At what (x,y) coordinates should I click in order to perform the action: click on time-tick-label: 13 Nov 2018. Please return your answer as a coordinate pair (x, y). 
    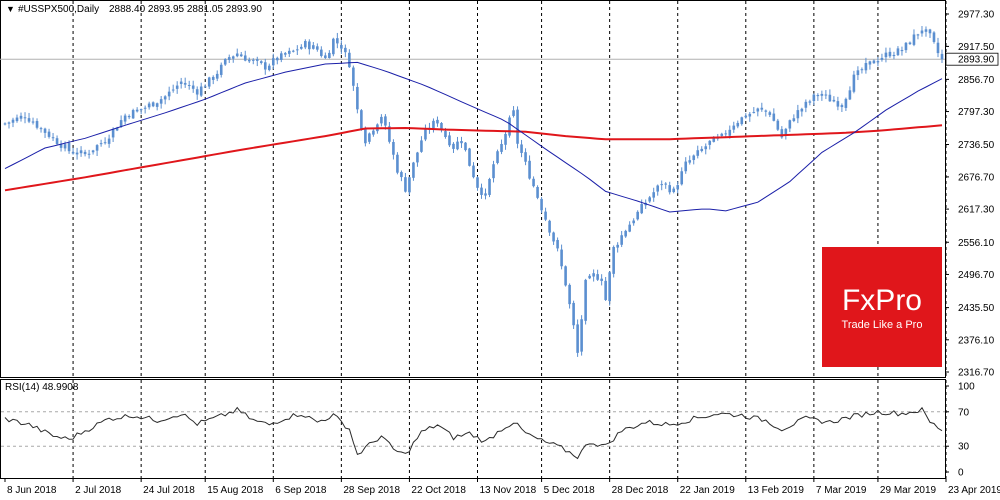
    Looking at the image, I should click on (508, 490).